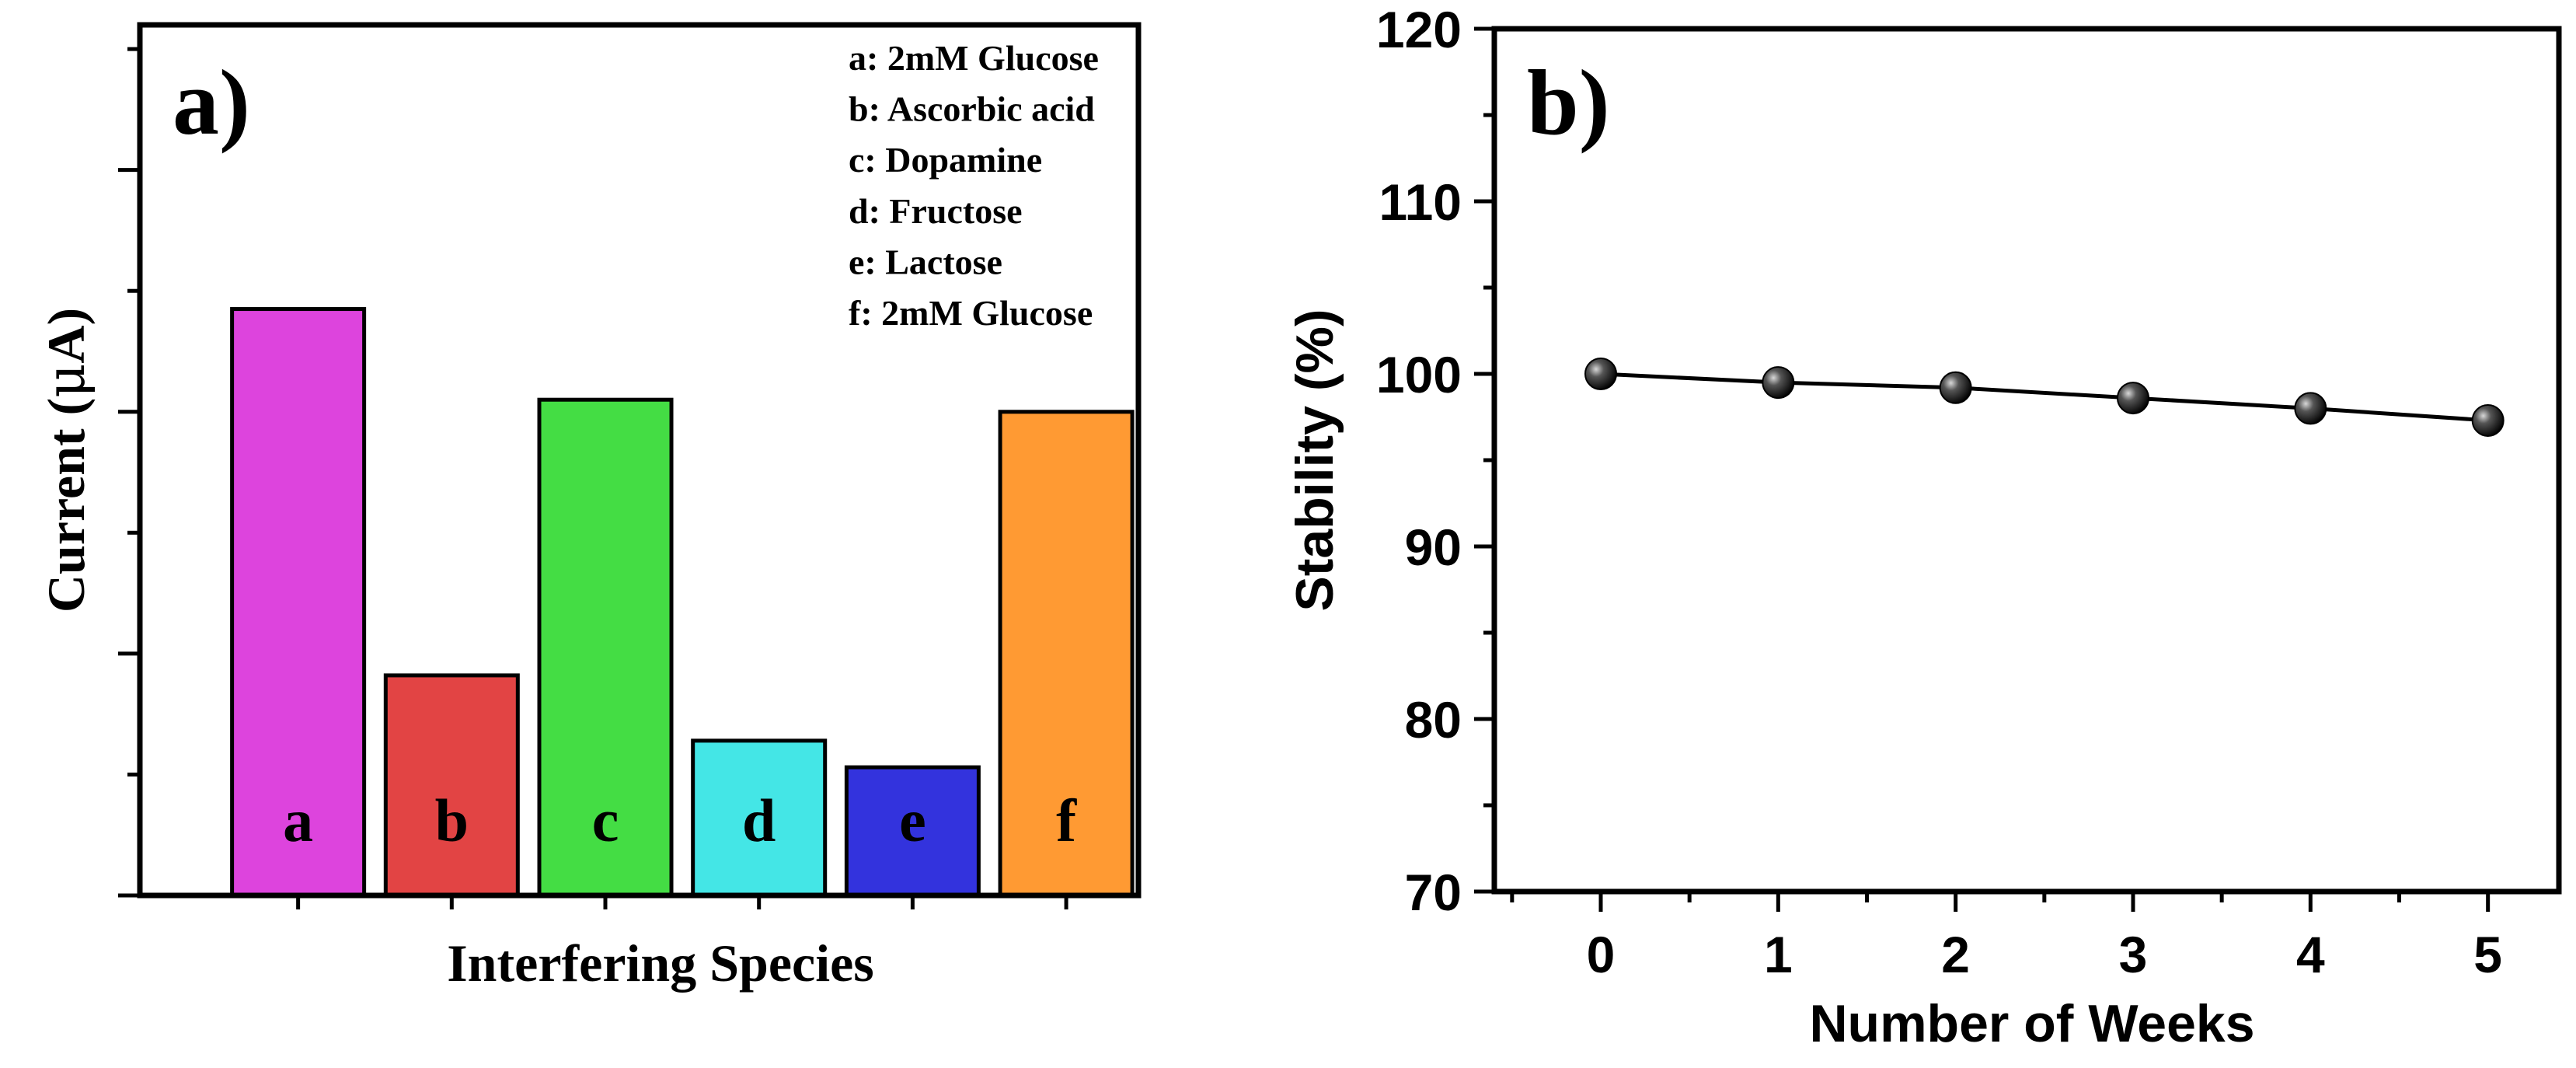 This screenshot has height=1068, width=2576. Describe the element at coordinates (298, 602) in the screenshot. I see `bar-a` at that location.